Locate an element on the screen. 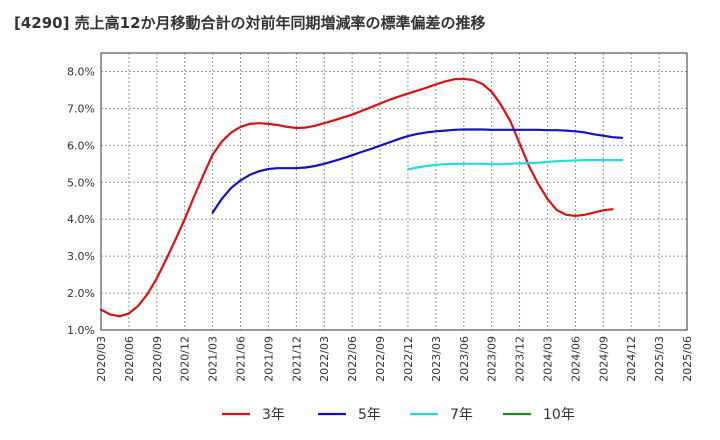  x-tick-label: 2023/03 is located at coordinates (436, 359).